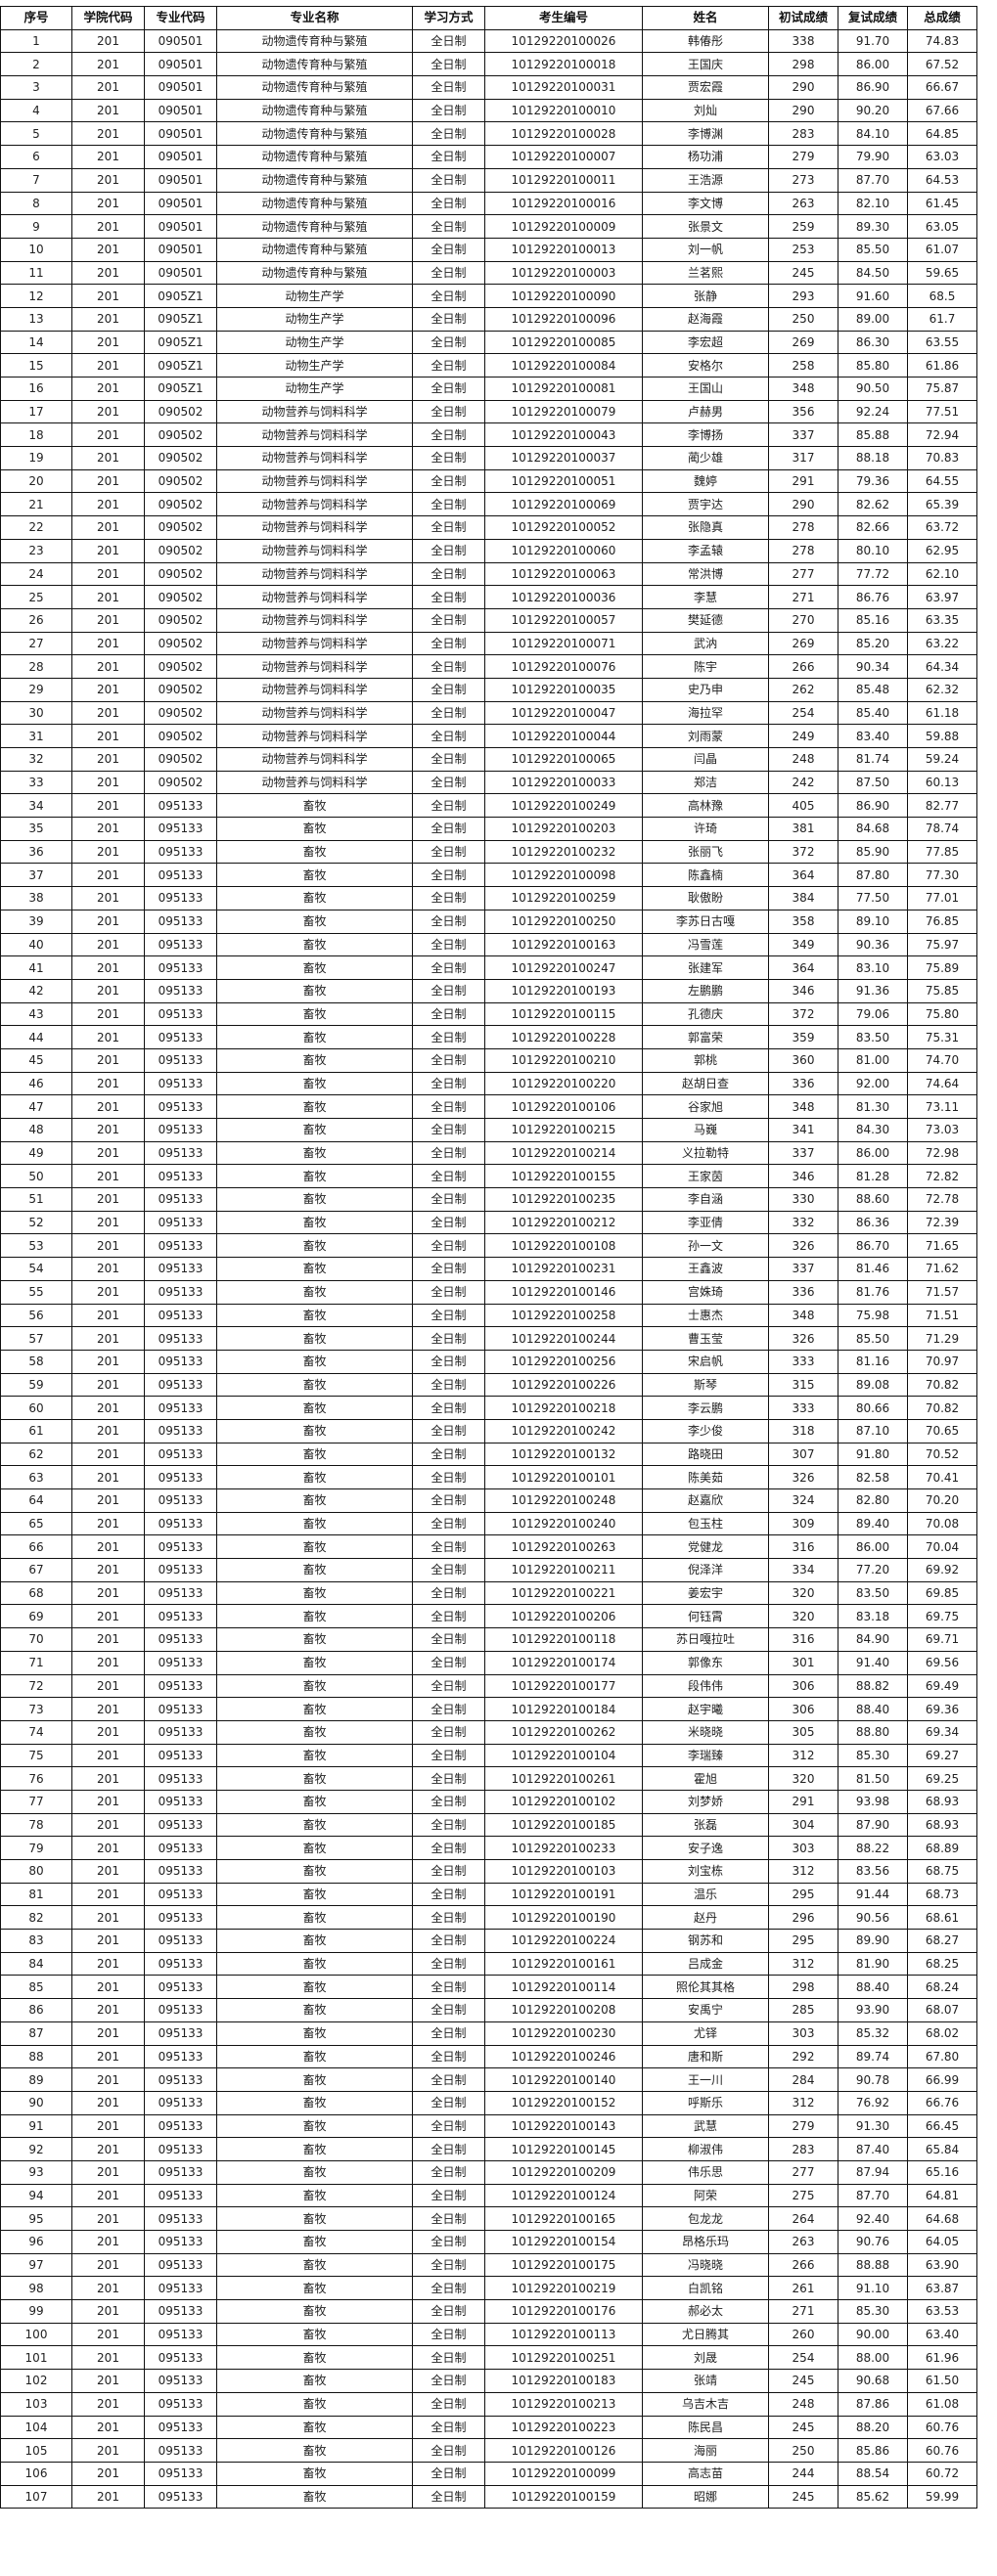  What do you see at coordinates (803, 1640) in the screenshot?
I see `cell-prelim-score: 316` at bounding box center [803, 1640].